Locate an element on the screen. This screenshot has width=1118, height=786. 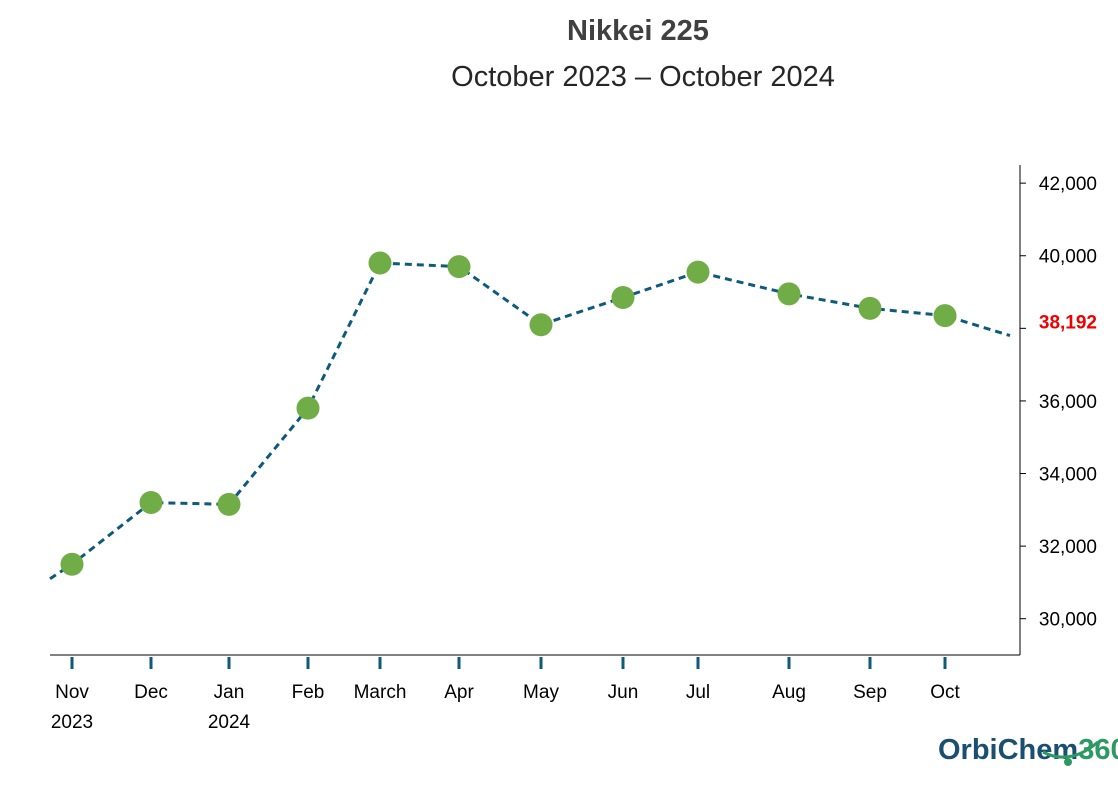
y-tick-label: 42,000 is located at coordinates (1068, 184).